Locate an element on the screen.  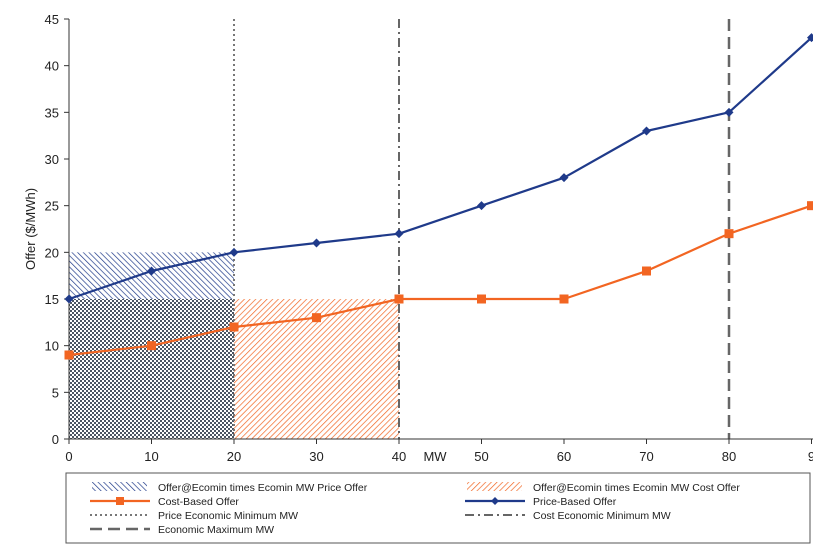
price-offer-area is located at coordinates (151, 275).